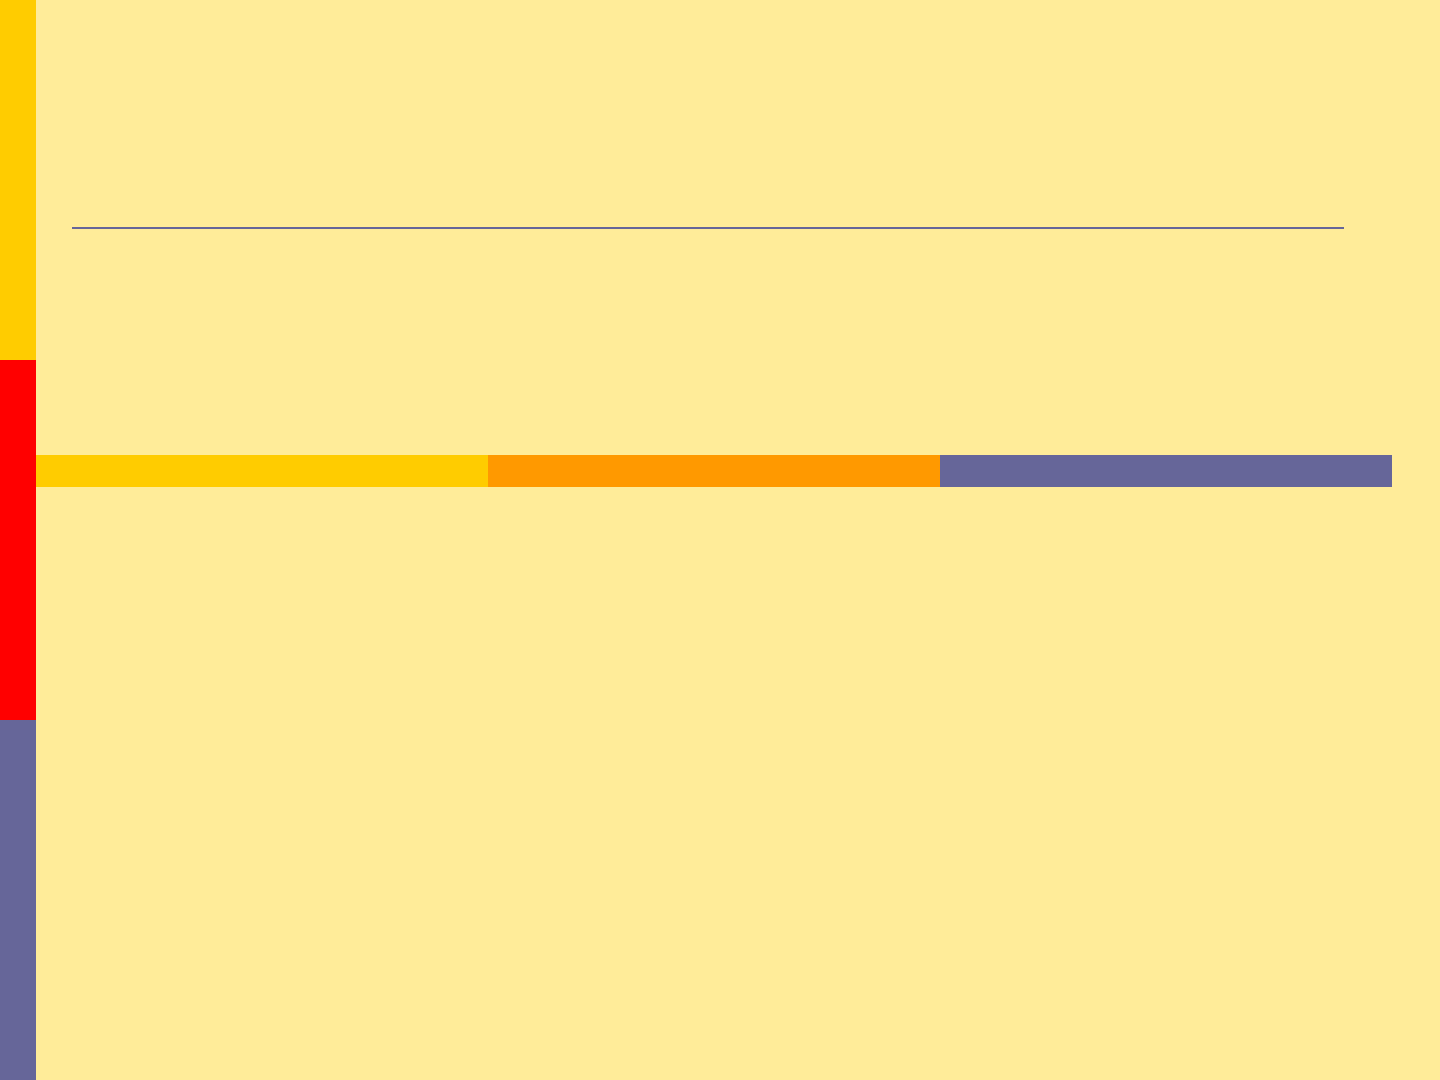 Image resolution: width=1440 pixels, height=1080 pixels. Describe the element at coordinates (18, 900) in the screenshot. I see `left-accent-bar-purple` at that location.